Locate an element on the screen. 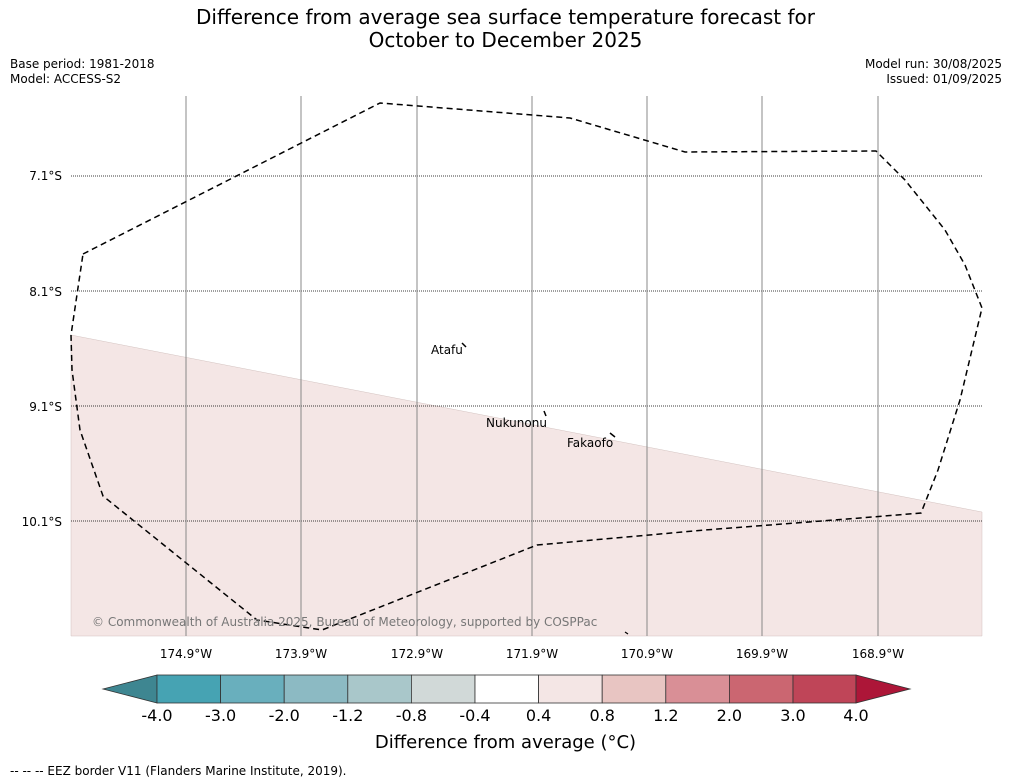  colorbar-tick: -3.0 is located at coordinates (220, 715).